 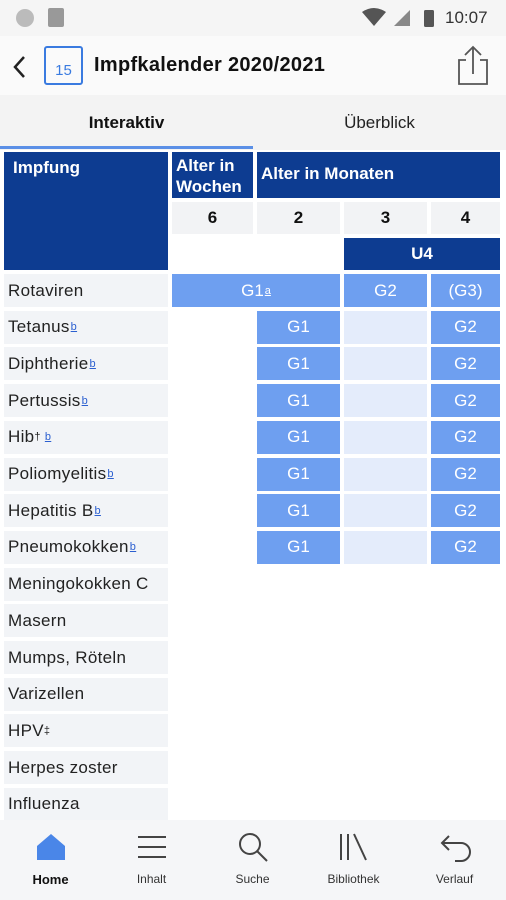 I want to click on status-bar: 10:07, so click(x=253, y=18).